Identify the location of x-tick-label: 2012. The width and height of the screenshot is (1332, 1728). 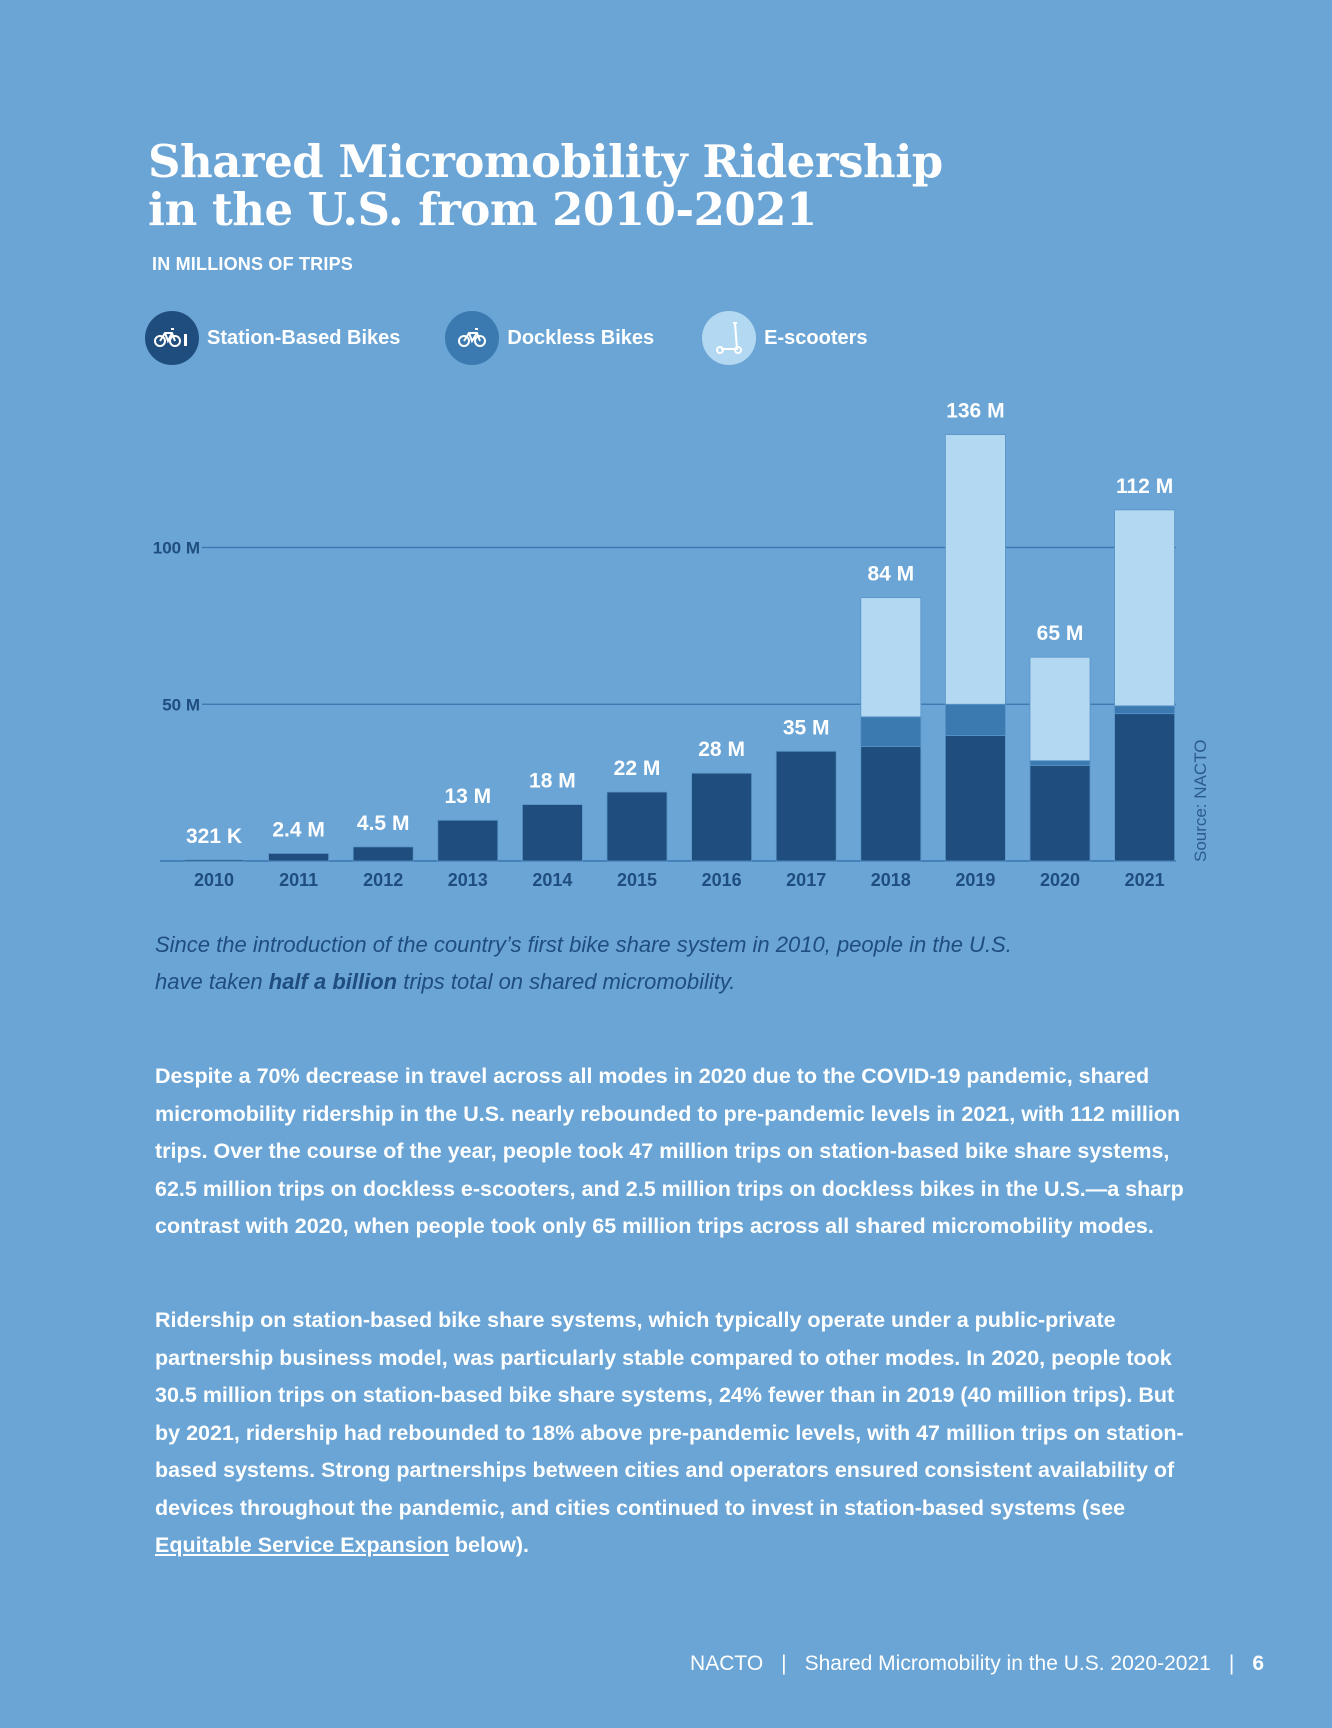
(383, 880).